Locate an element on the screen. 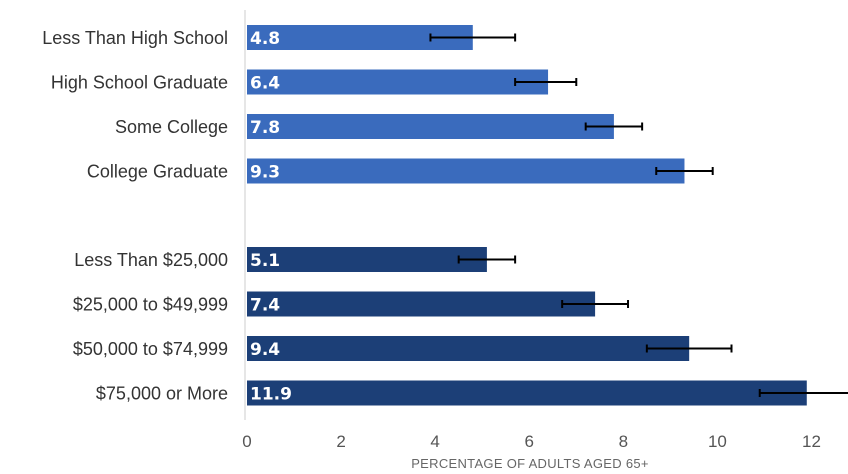 The image size is (848, 474). category-label: $75,000 or More is located at coordinates (162, 394).